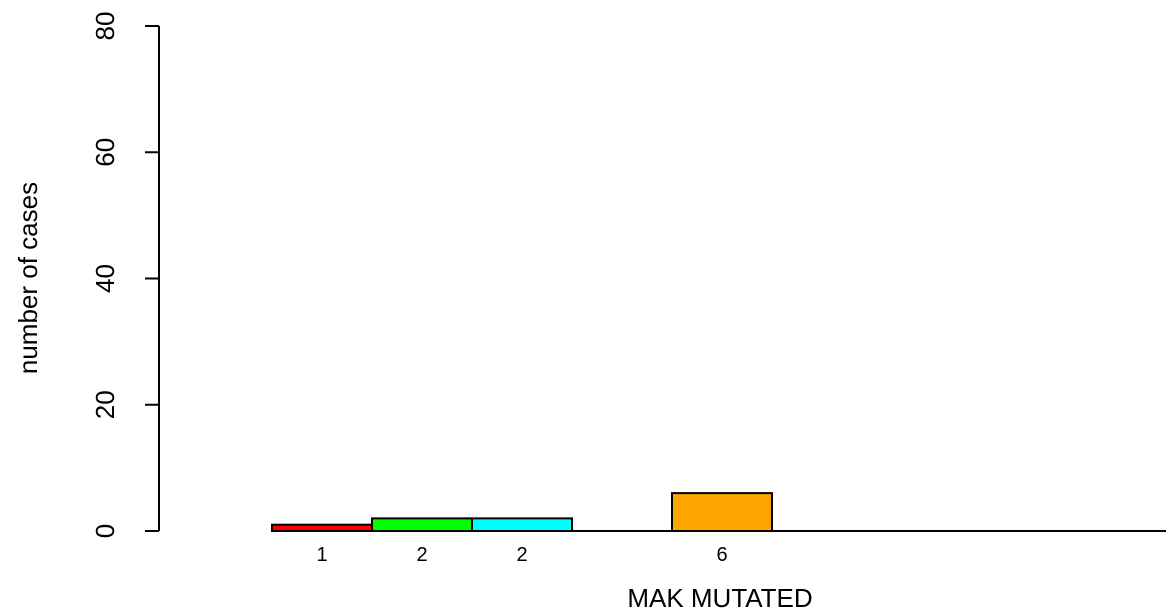 This screenshot has width=1166, height=615. What do you see at coordinates (125, 275) in the screenshot?
I see `y-axis: 0 20 40 60 80` at bounding box center [125, 275].